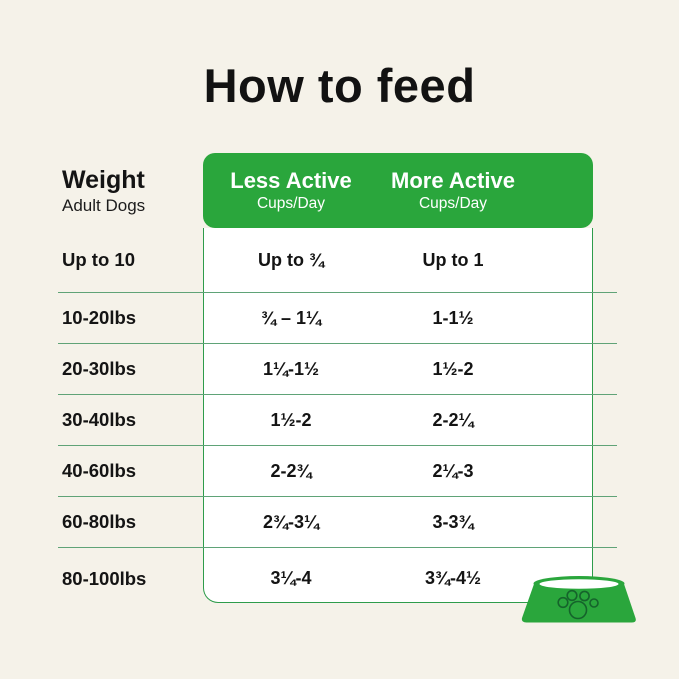  Describe the element at coordinates (99, 521) in the screenshot. I see `weight-cell: 60-80lbs` at that location.